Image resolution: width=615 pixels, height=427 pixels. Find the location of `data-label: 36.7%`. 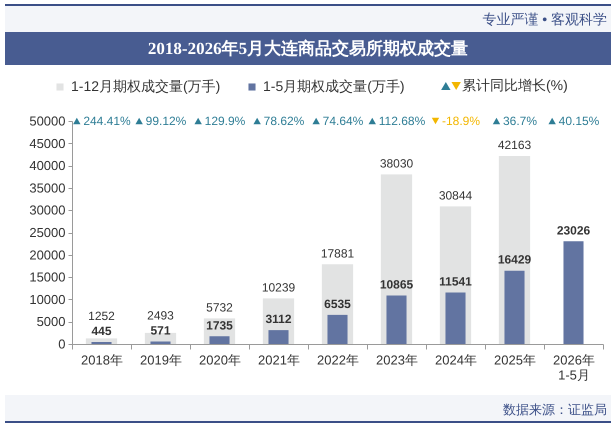

data-label: 36.7% is located at coordinates (520, 121).